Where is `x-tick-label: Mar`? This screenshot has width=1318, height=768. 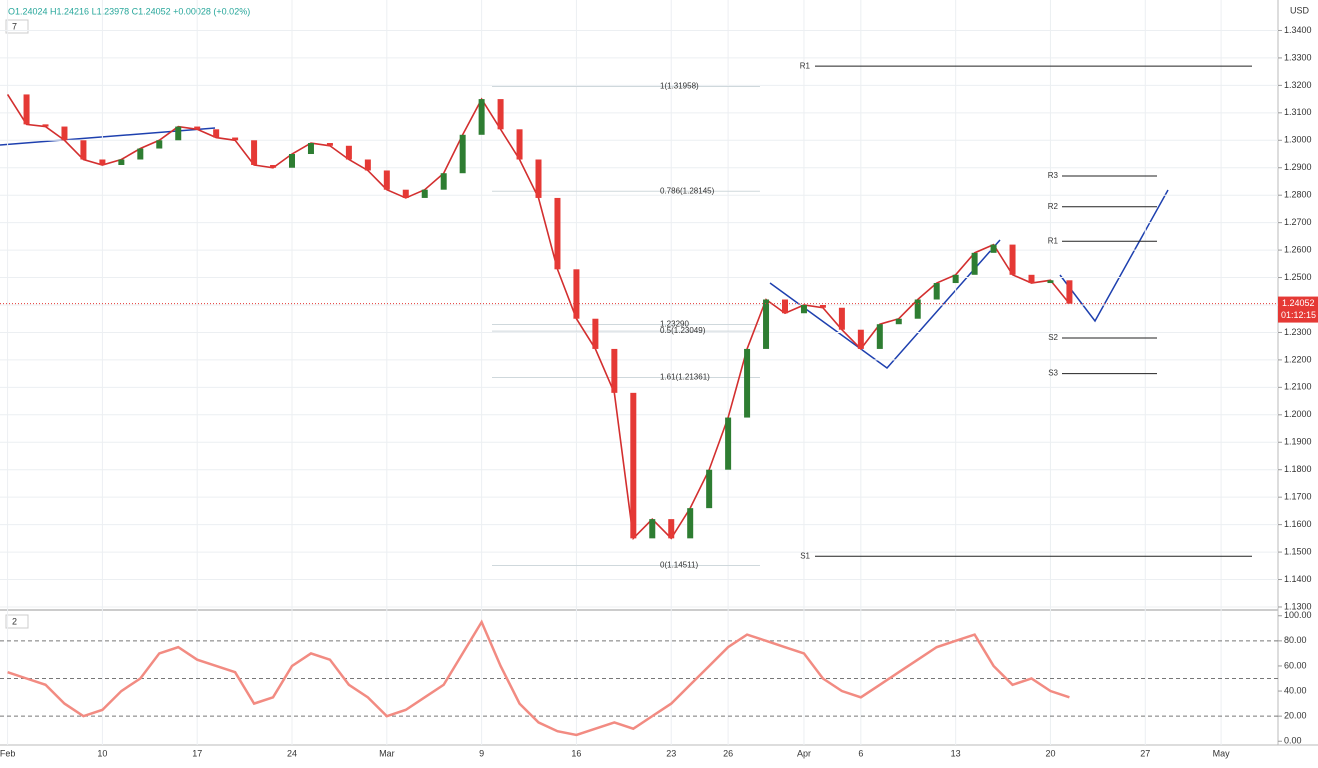
x-tick-label: Mar is located at coordinates (387, 753).